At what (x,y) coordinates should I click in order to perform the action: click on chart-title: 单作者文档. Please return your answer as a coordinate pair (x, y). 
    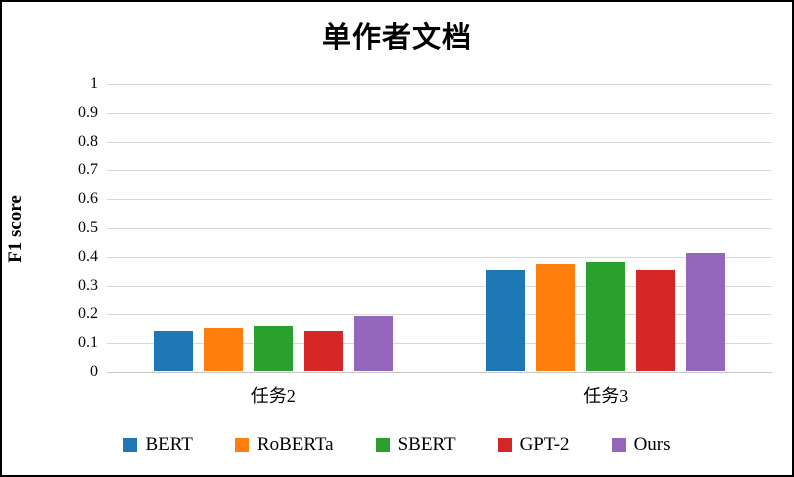
    Looking at the image, I should click on (396, 38).